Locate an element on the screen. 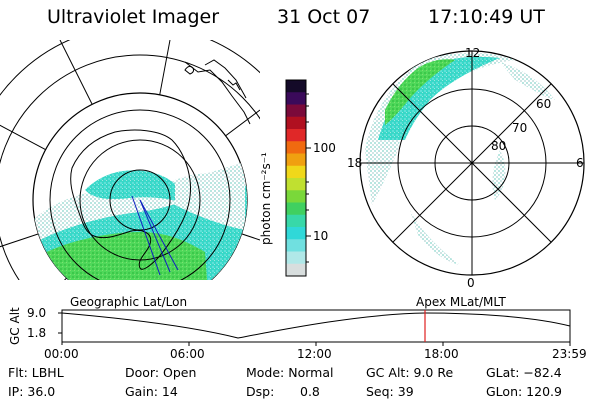 The height and width of the screenshot is (400, 600). x-tick-1800: 18:00 is located at coordinates (441, 354).